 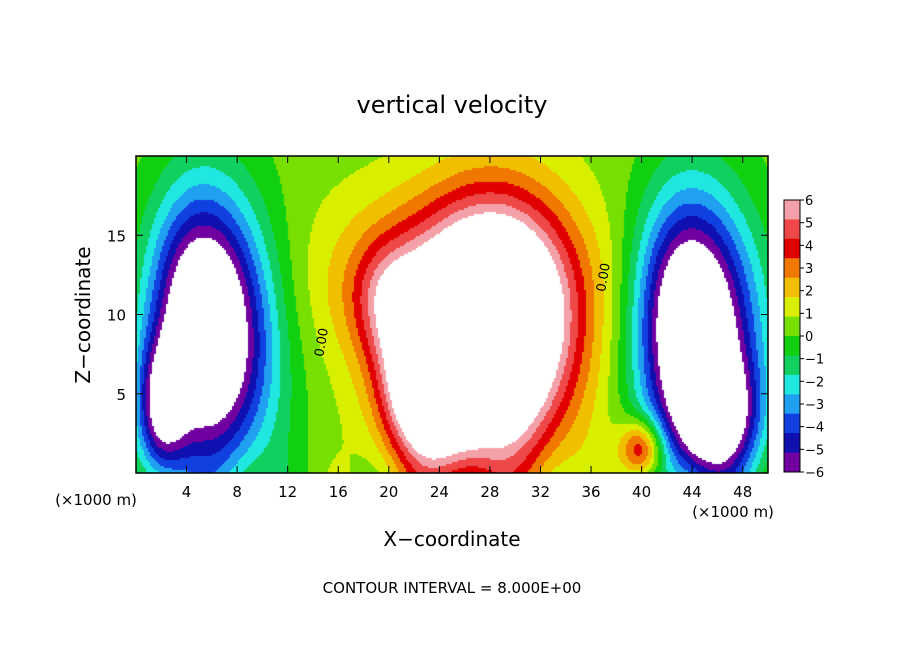 I want to click on x-tick-label: 16, so click(x=338, y=492).